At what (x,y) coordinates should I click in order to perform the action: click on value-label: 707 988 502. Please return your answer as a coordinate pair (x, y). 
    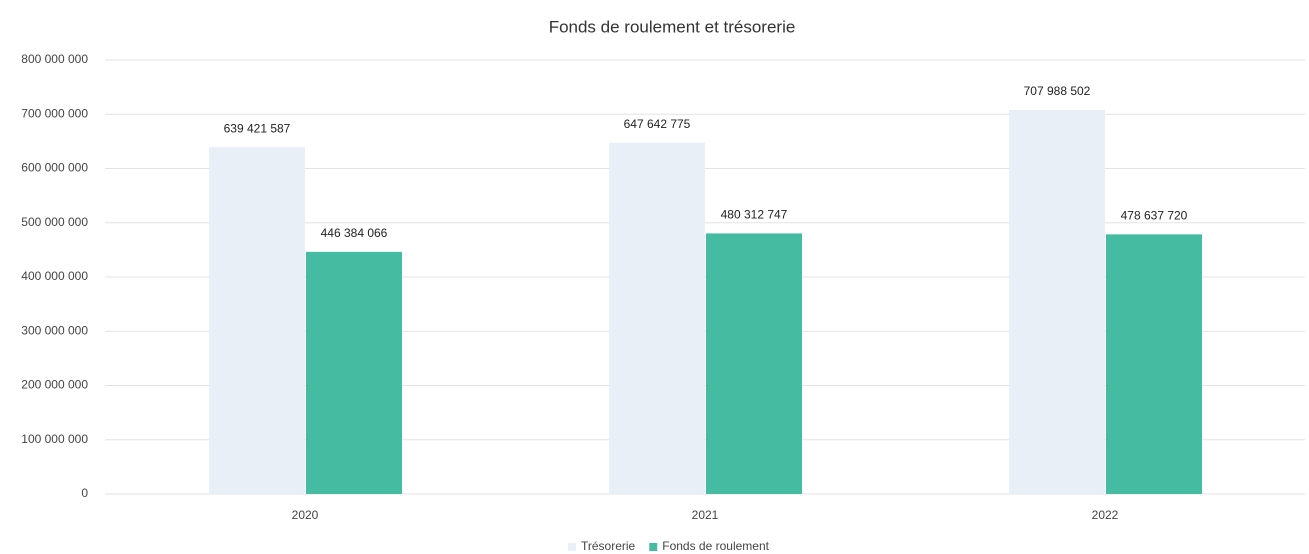
    Looking at the image, I should click on (1057, 91).